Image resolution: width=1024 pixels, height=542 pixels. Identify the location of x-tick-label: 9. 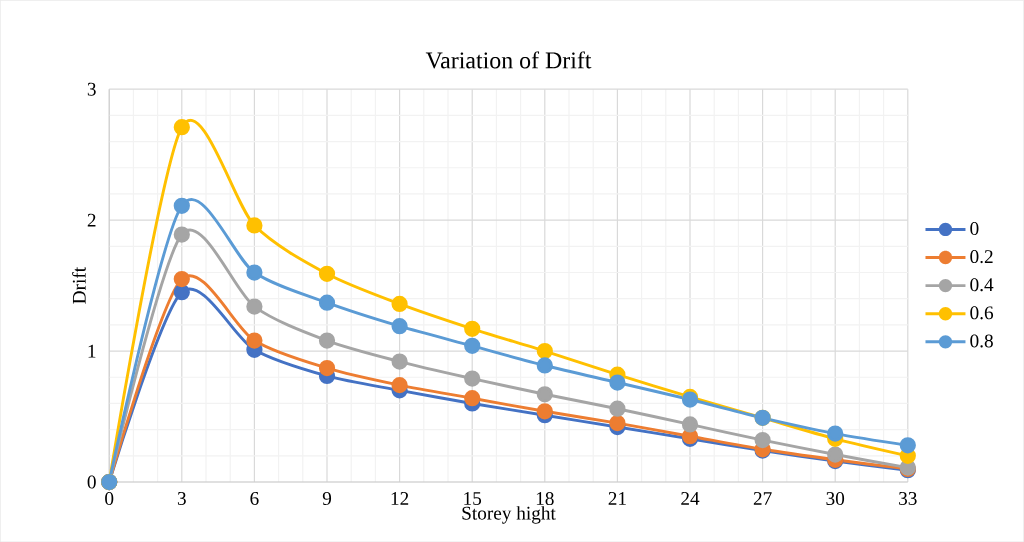
(327, 498).